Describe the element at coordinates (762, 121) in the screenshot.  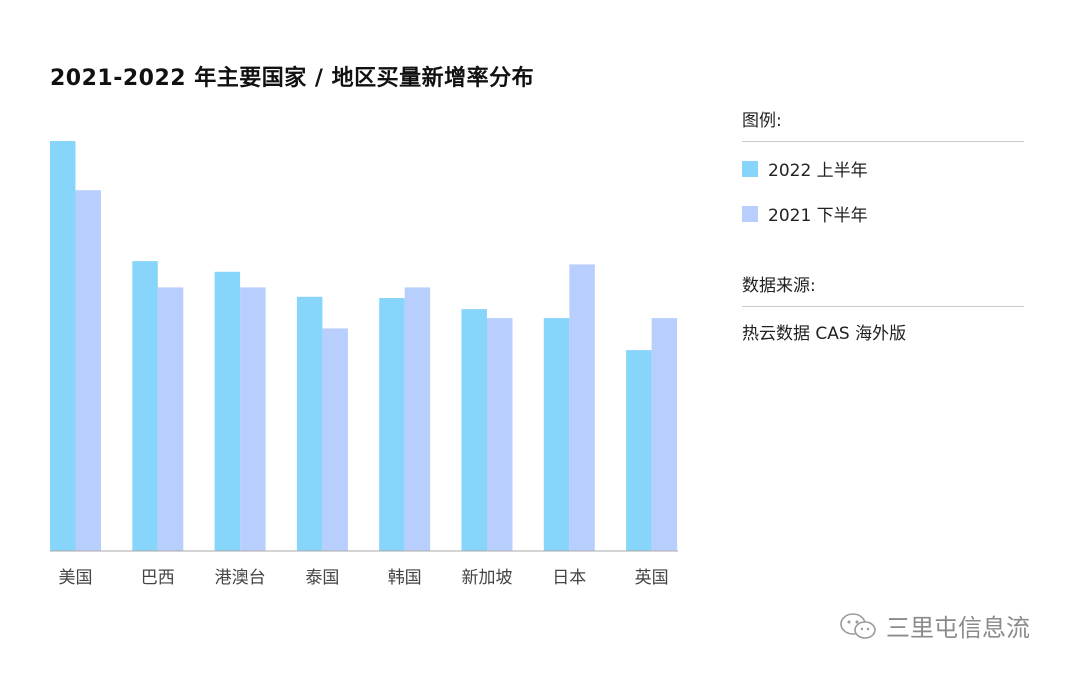
I see `legend-heading: 图例:` at that location.